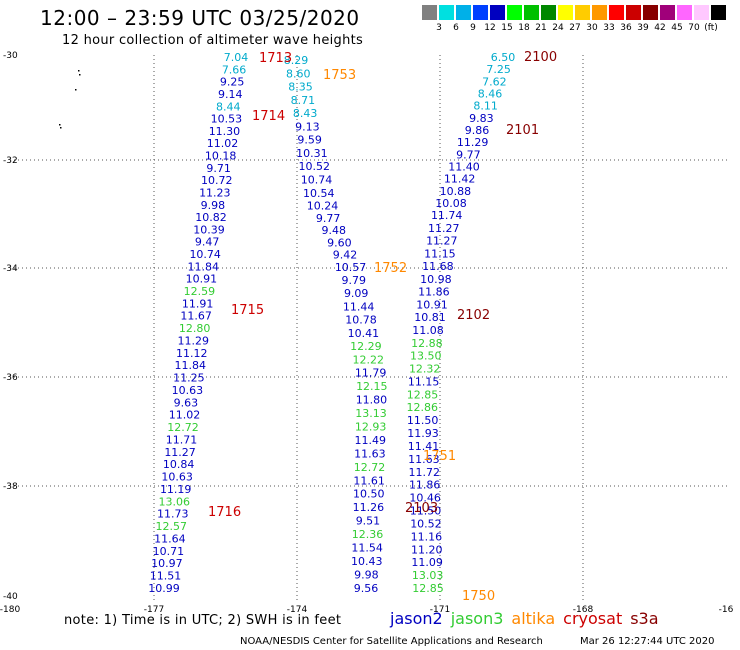  I want to click on page-title: 12:00 – 23:59 UTC 03/25/2020, so click(200, 18).